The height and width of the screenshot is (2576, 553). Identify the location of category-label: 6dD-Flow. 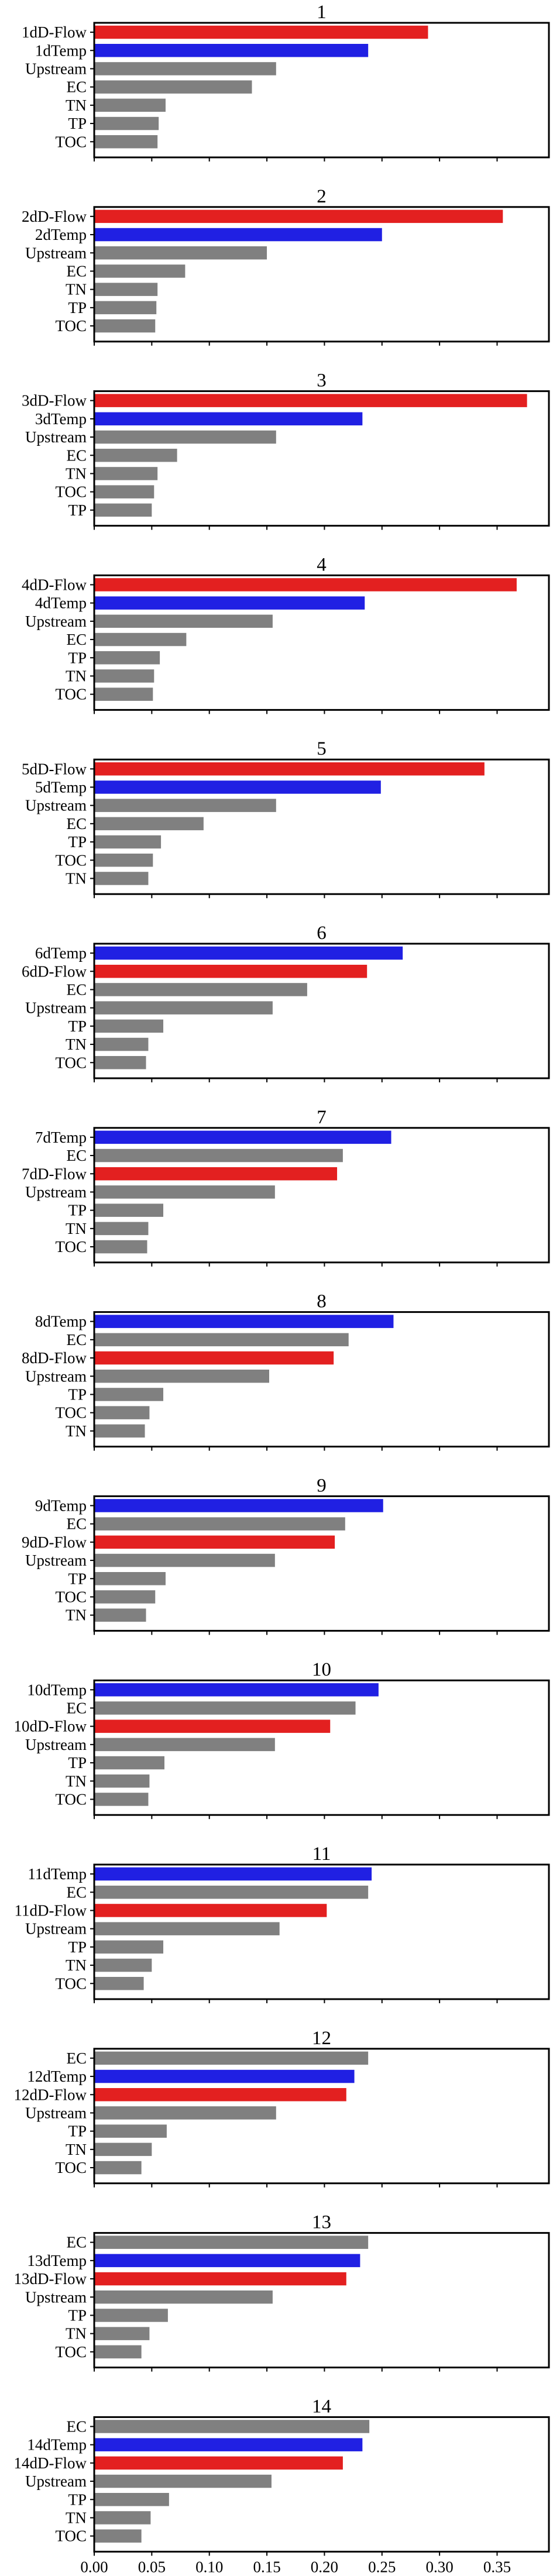
(54, 971).